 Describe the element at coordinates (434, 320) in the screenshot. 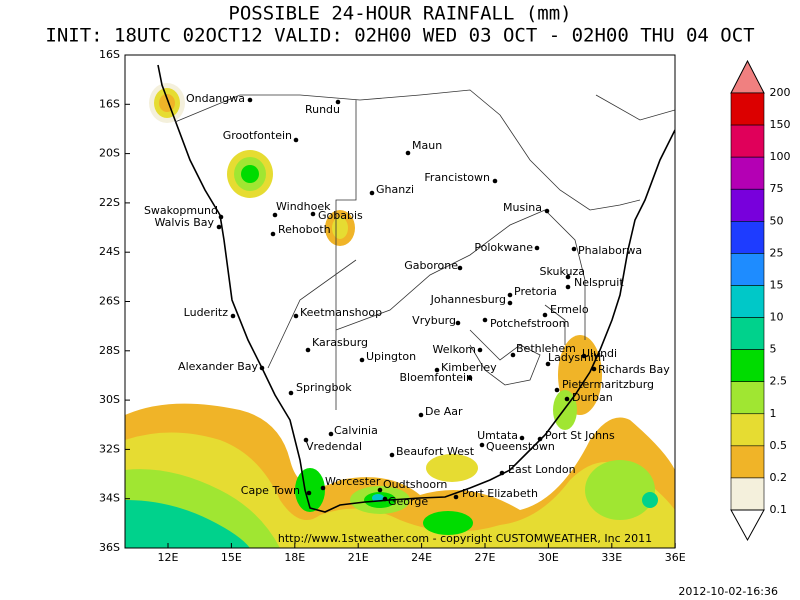

I see `city-label: Vryburg` at that location.